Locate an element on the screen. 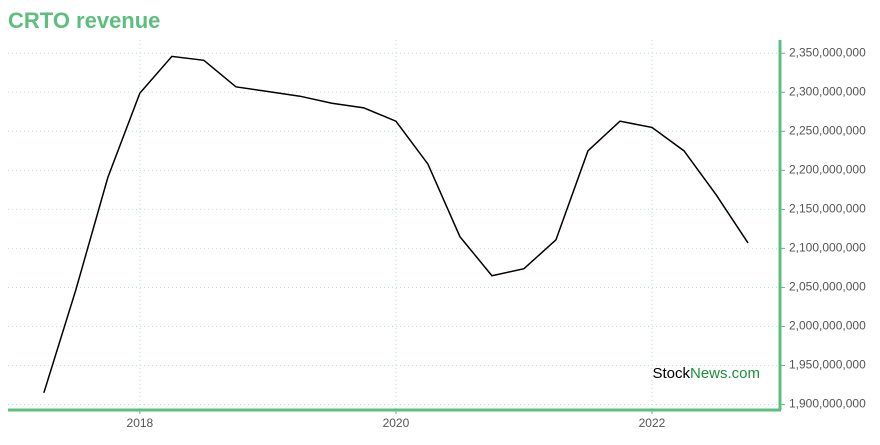 The height and width of the screenshot is (445, 880). y-tick-label: 2,000,000,000 is located at coordinates (827, 326).